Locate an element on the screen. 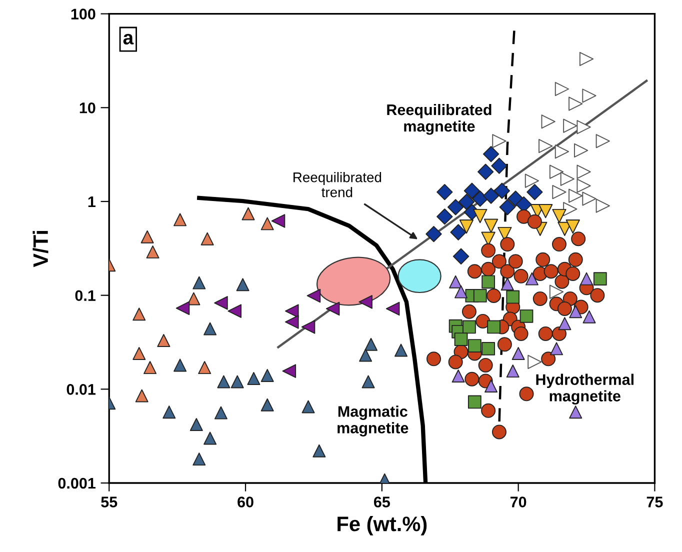 The height and width of the screenshot is (552, 682). x-tick-label: 75 is located at coordinates (654, 502).